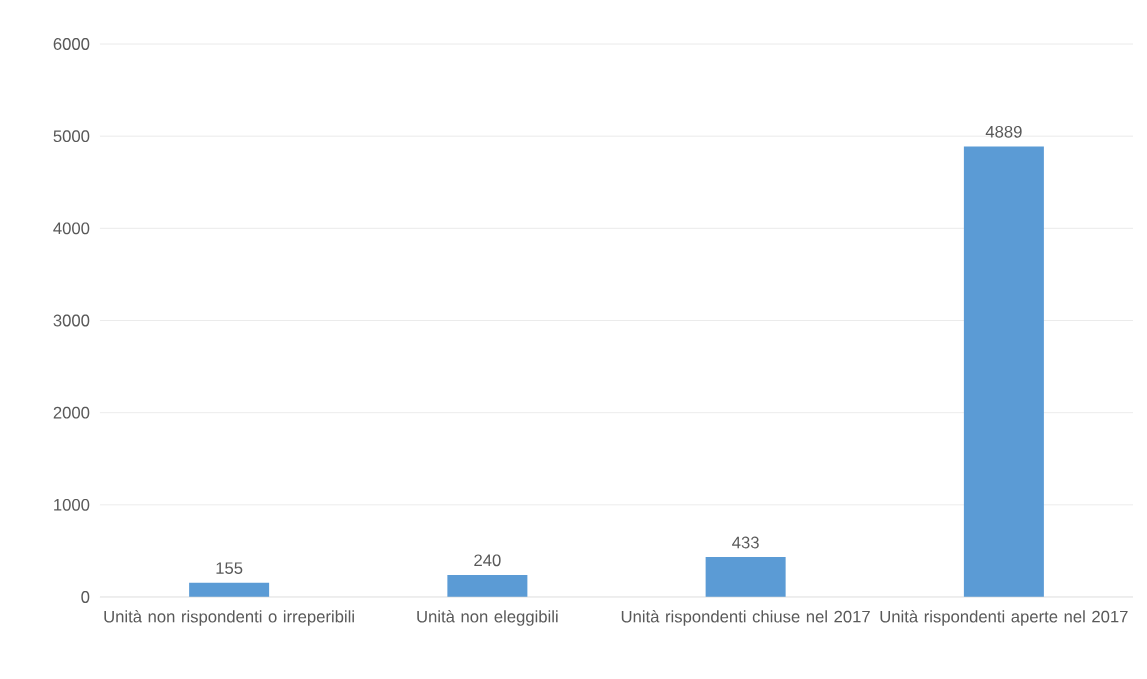 The width and height of the screenshot is (1147, 679). What do you see at coordinates (71, 228) in the screenshot?
I see `y-tick-label: 4000` at bounding box center [71, 228].